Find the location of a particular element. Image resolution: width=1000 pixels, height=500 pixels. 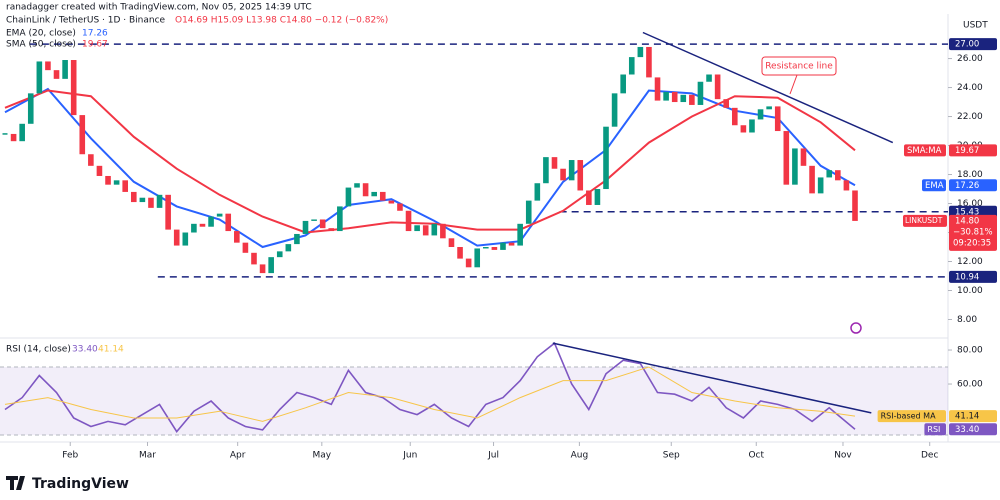

countdown: 09:20:35 is located at coordinates (972, 243).